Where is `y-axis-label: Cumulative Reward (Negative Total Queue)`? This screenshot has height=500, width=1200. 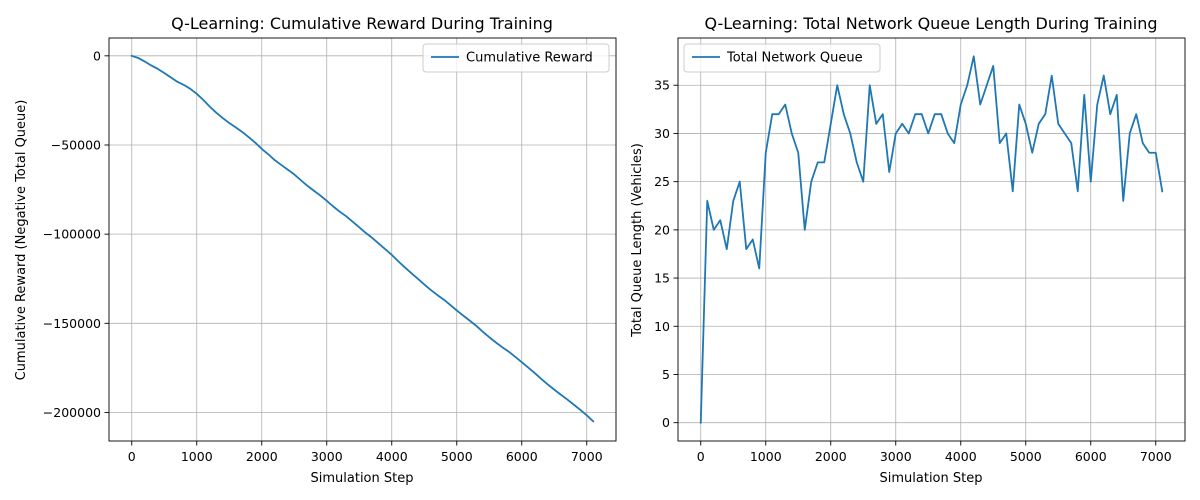
y-axis-label: Cumulative Reward (Negative Total Queue) is located at coordinates (21, 240).